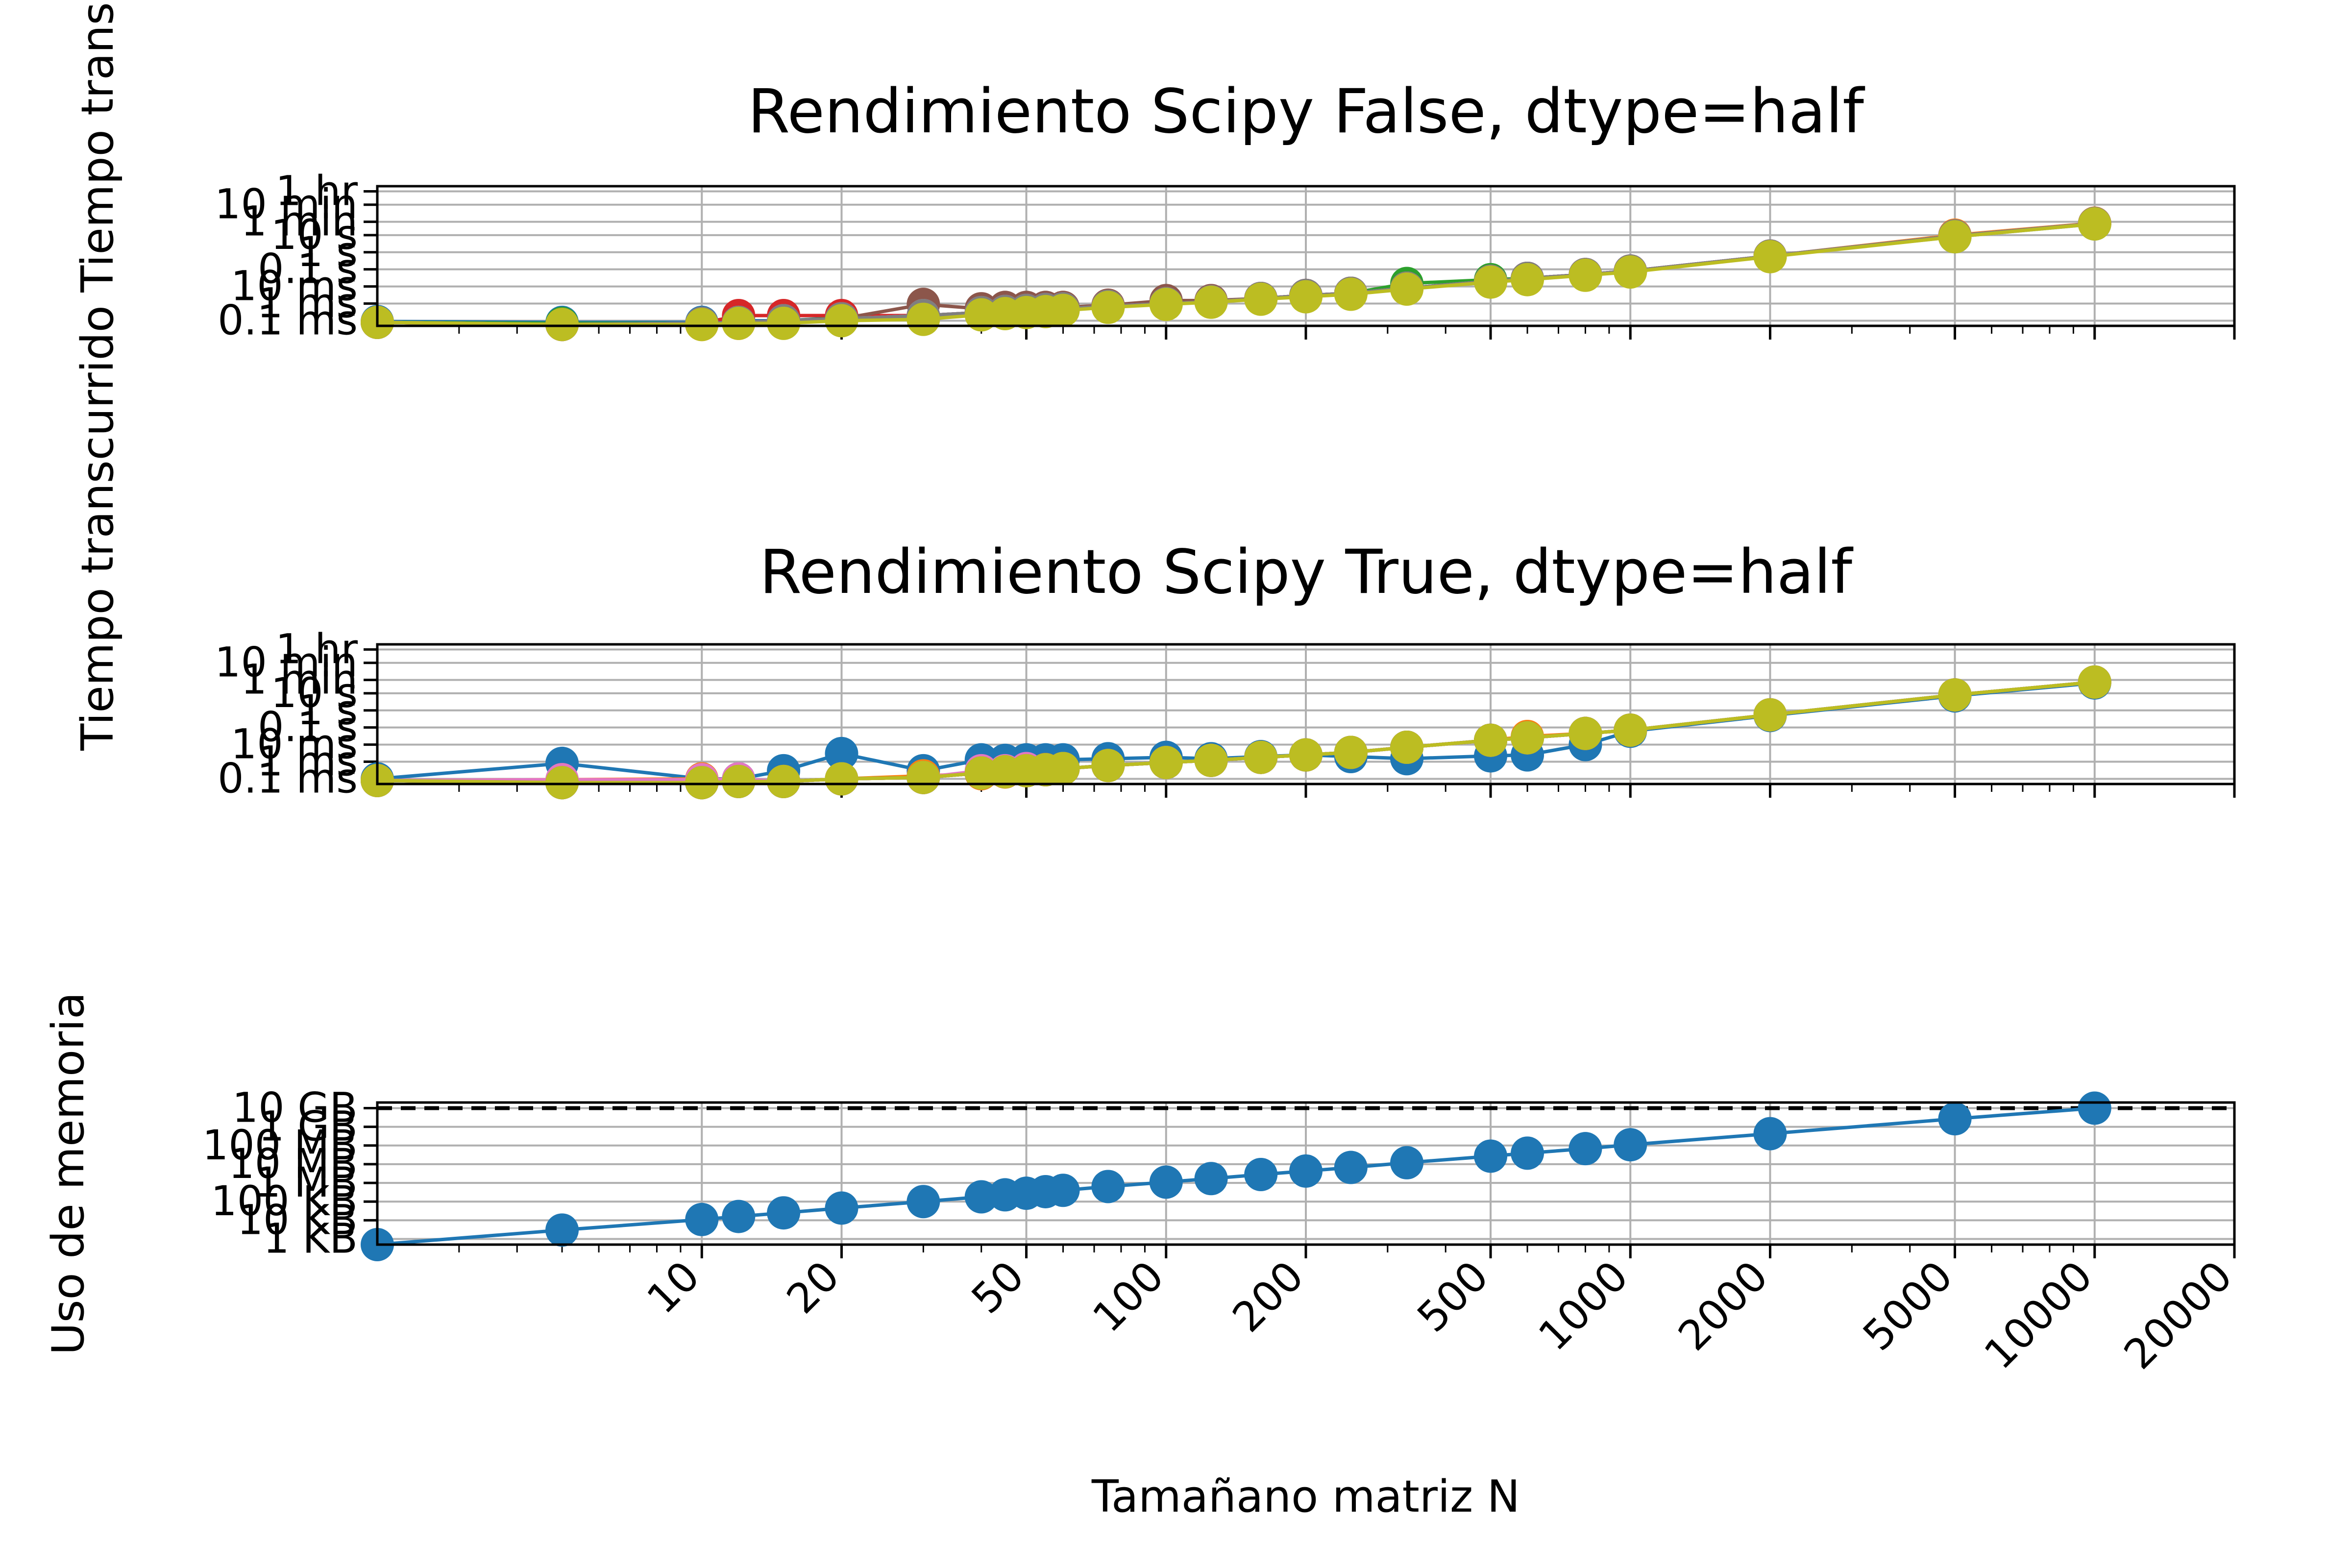 The width and height of the screenshot is (2352, 1568). What do you see at coordinates (1305, 1496) in the screenshot?
I see `x-axis-label: Tamañano matriz N` at bounding box center [1305, 1496].